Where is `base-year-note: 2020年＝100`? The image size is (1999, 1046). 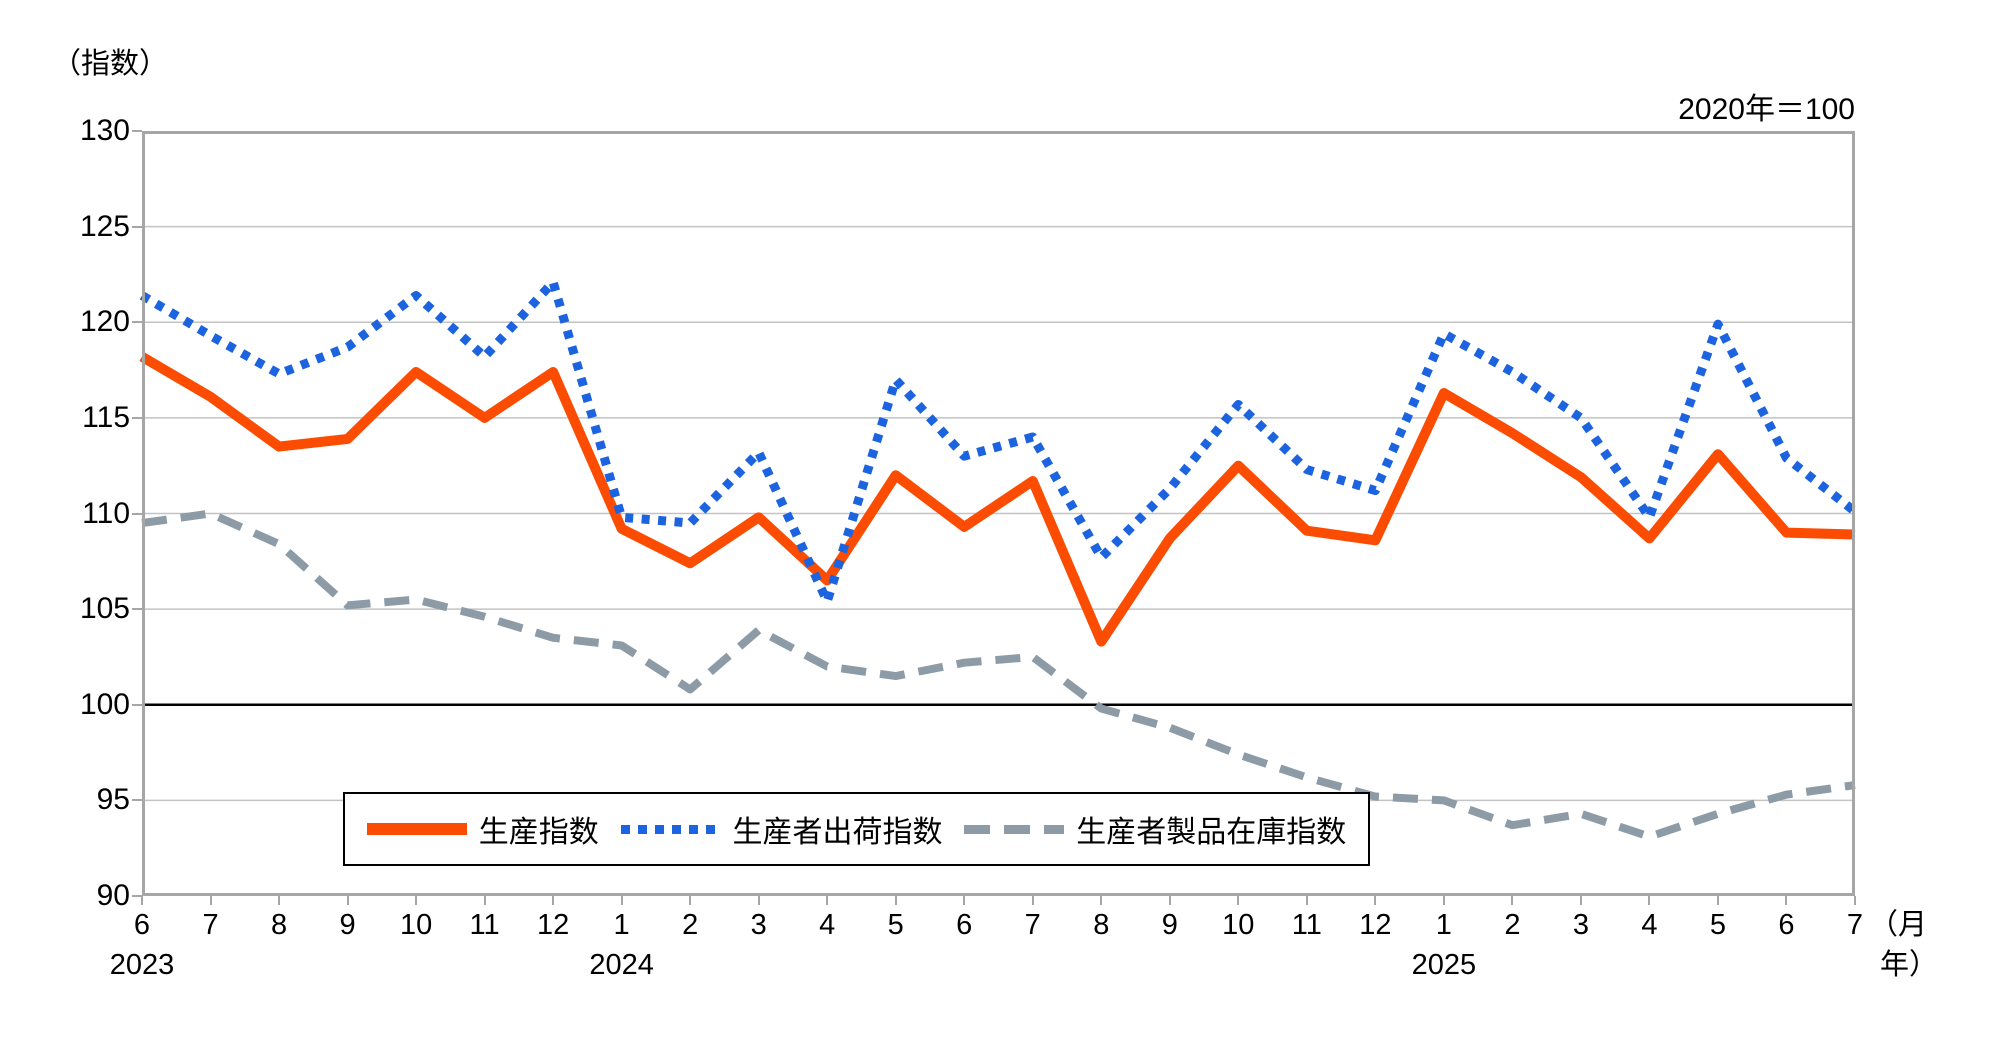
base-year-note: 2020年＝100 is located at coordinates (1766, 109).